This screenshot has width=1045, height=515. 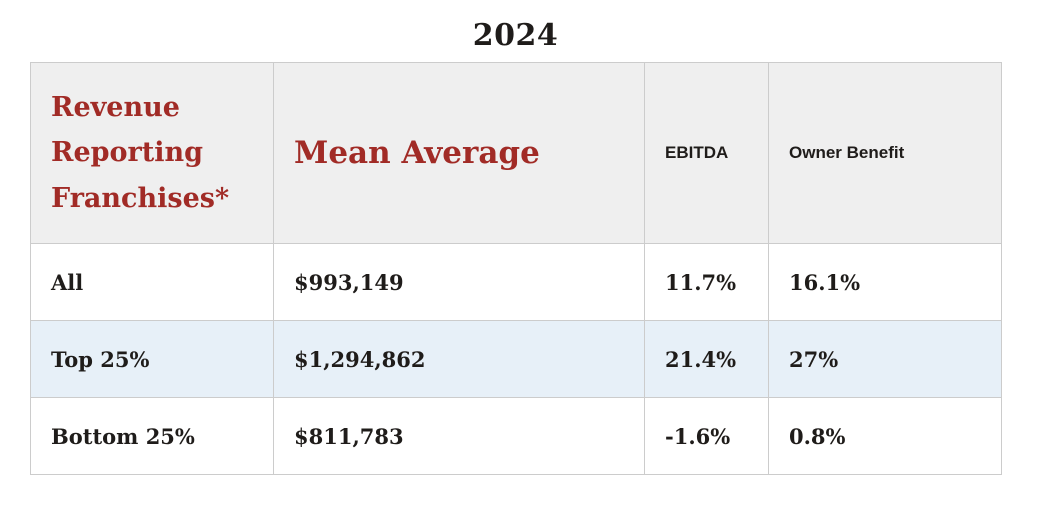 I want to click on page-title: 2024, so click(x=515, y=35).